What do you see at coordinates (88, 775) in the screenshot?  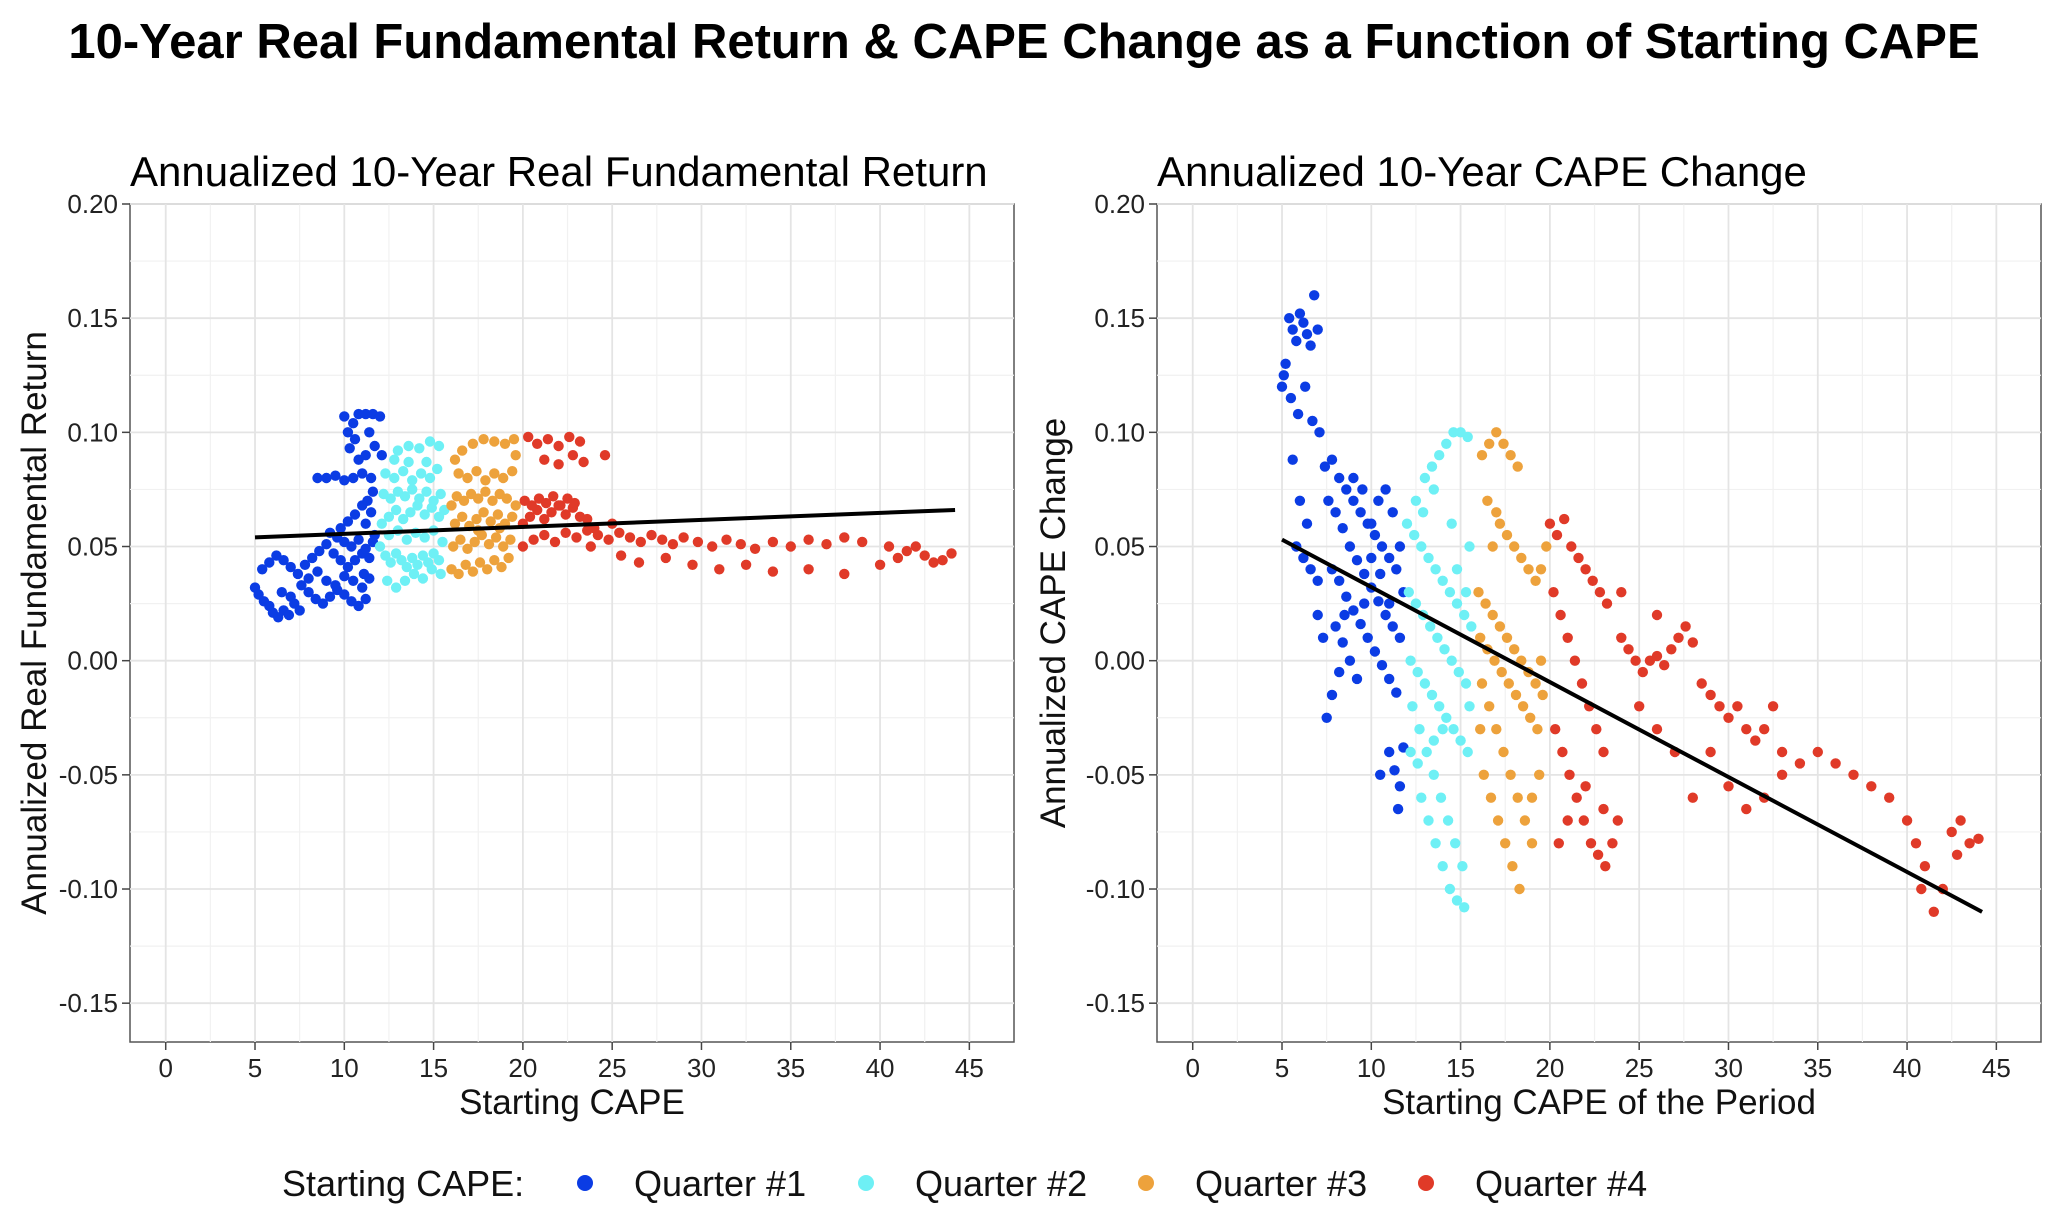 I see `y-tick-label: -0.05` at bounding box center [88, 775].